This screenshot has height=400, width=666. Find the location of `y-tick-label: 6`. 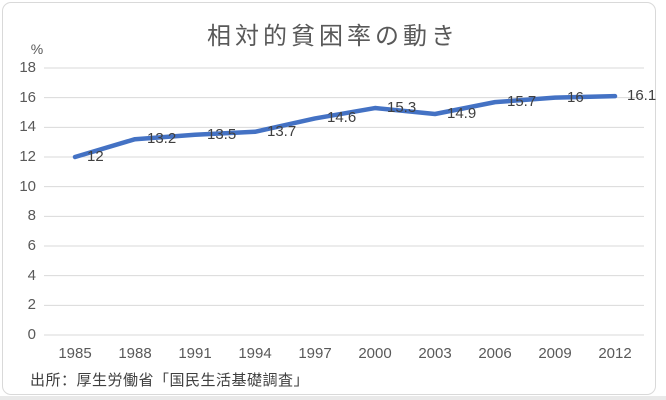

y-tick-label: 6 is located at coordinates (31, 245).